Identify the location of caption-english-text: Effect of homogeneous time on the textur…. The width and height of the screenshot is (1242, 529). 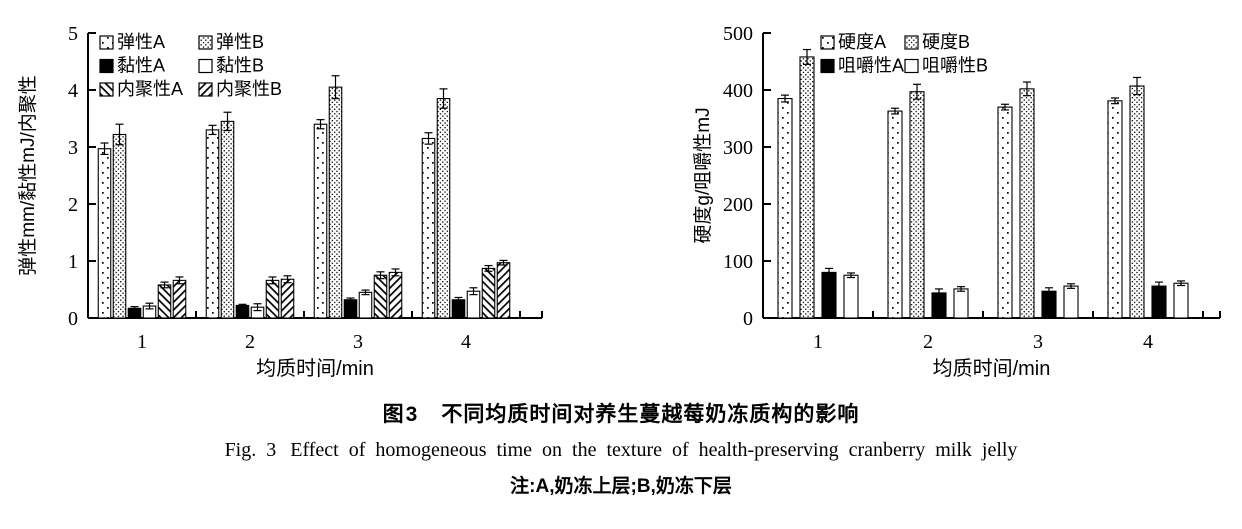
(654, 450).